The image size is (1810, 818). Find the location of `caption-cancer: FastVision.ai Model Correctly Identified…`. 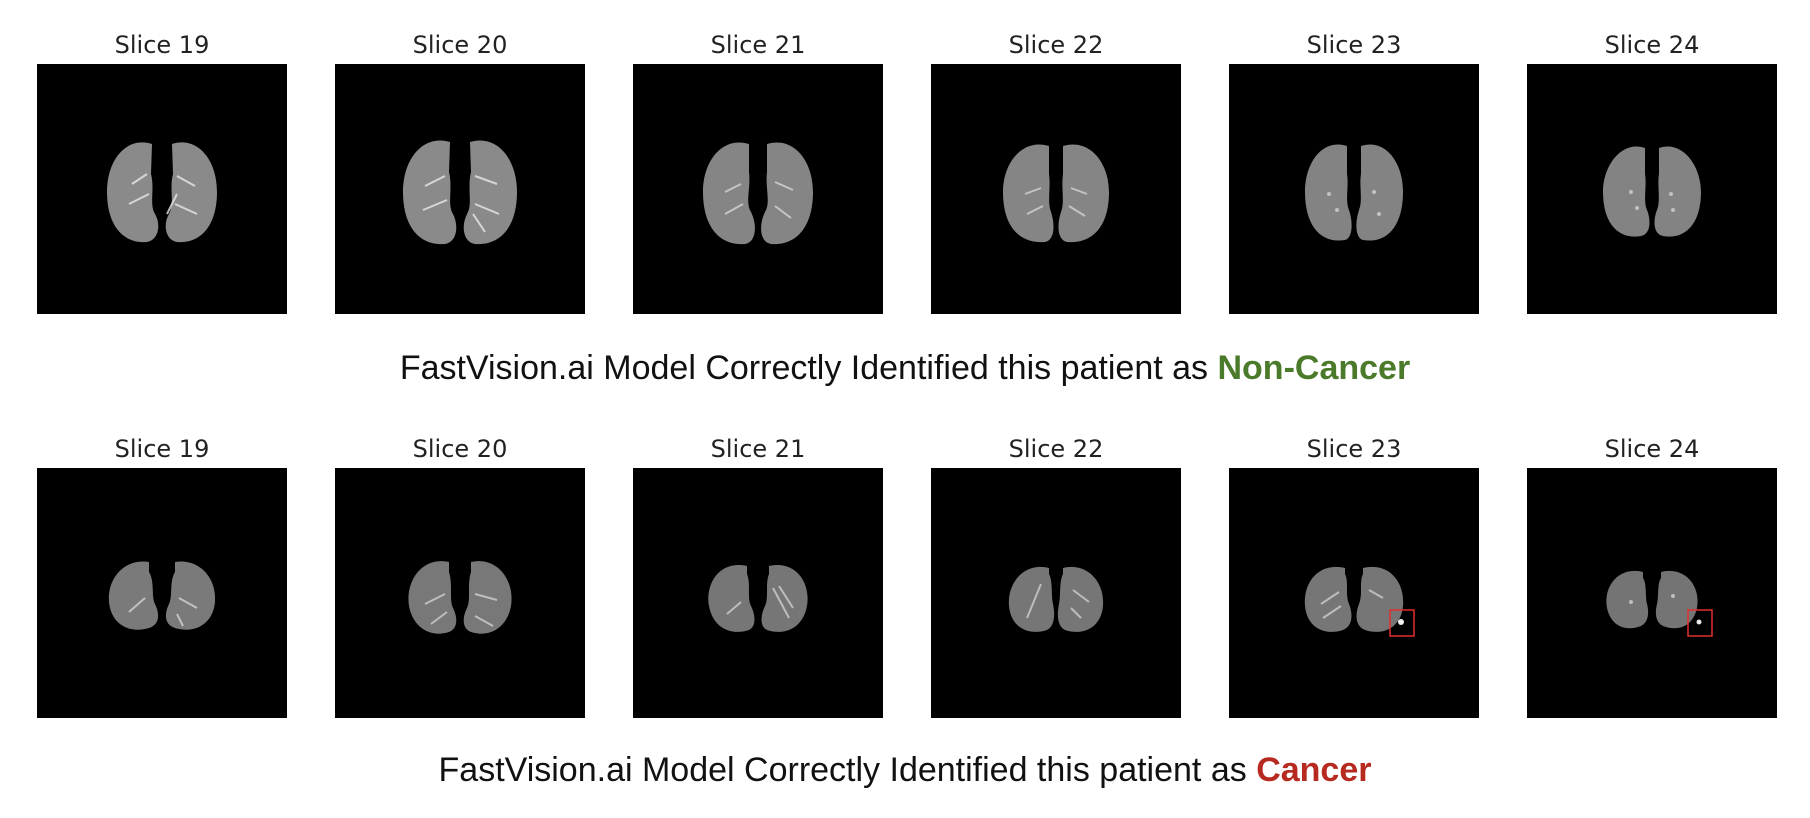

caption-cancer: FastVision.ai Model Correctly Identified… is located at coordinates (905, 770).